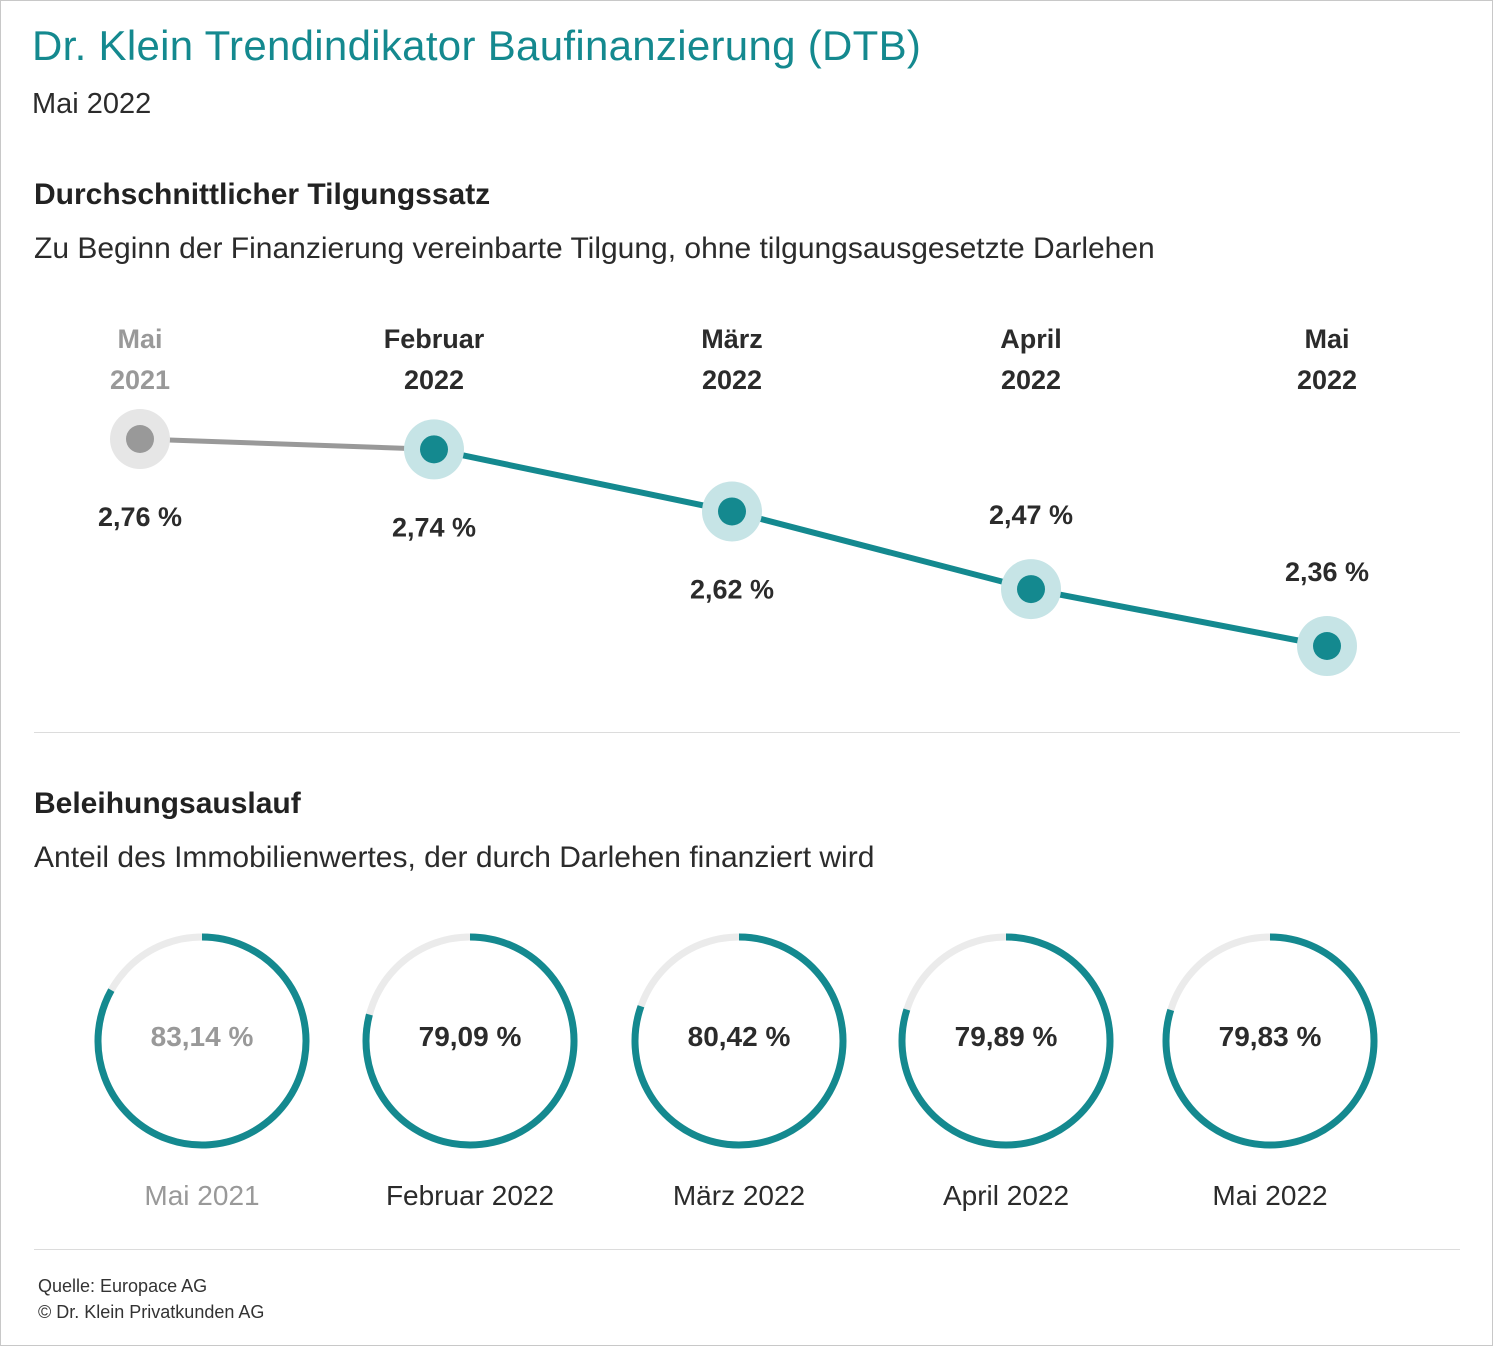 The height and width of the screenshot is (1346, 1493). Describe the element at coordinates (1327, 572) in the screenshot. I see `data-label: 2,36 %` at that location.